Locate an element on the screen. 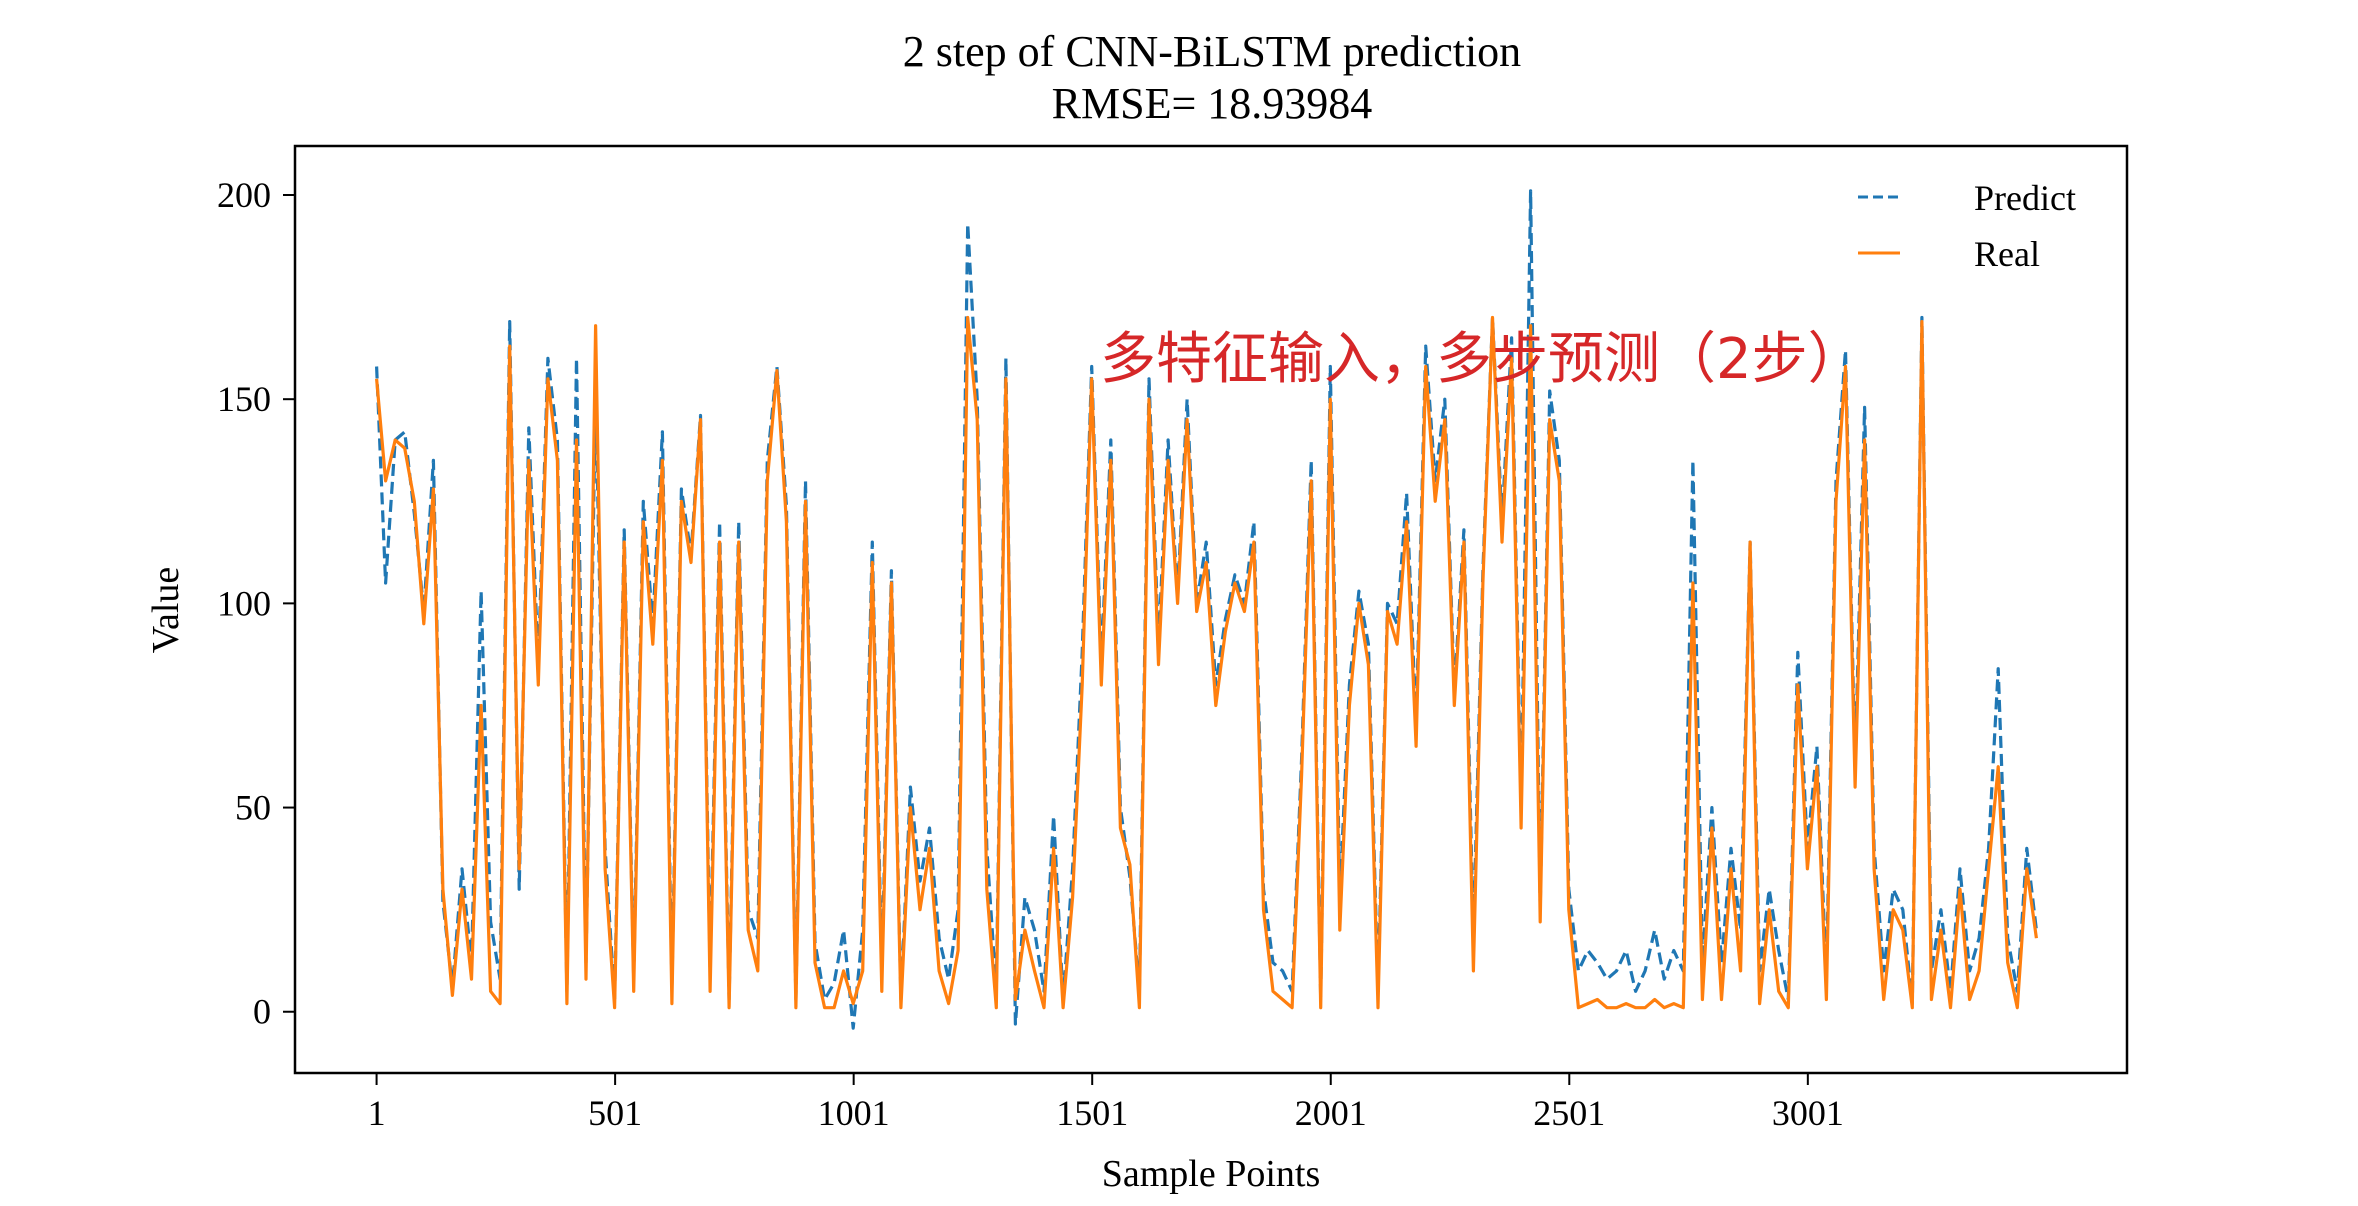 The image size is (2358, 1206). x-axis: 1 501 1001 1501 2001 2501 3001 is located at coordinates (1106, 1103).